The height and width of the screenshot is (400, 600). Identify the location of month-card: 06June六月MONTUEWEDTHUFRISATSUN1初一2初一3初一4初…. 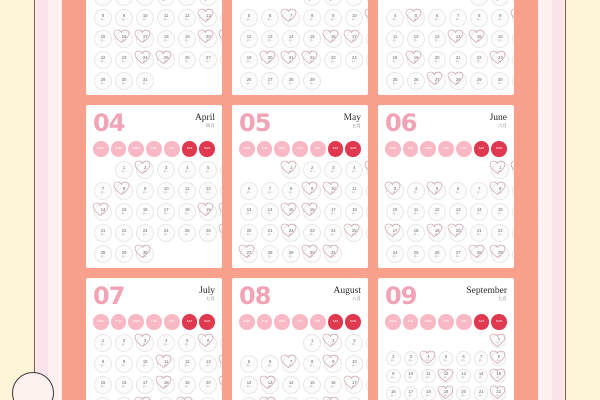
(446, 186).